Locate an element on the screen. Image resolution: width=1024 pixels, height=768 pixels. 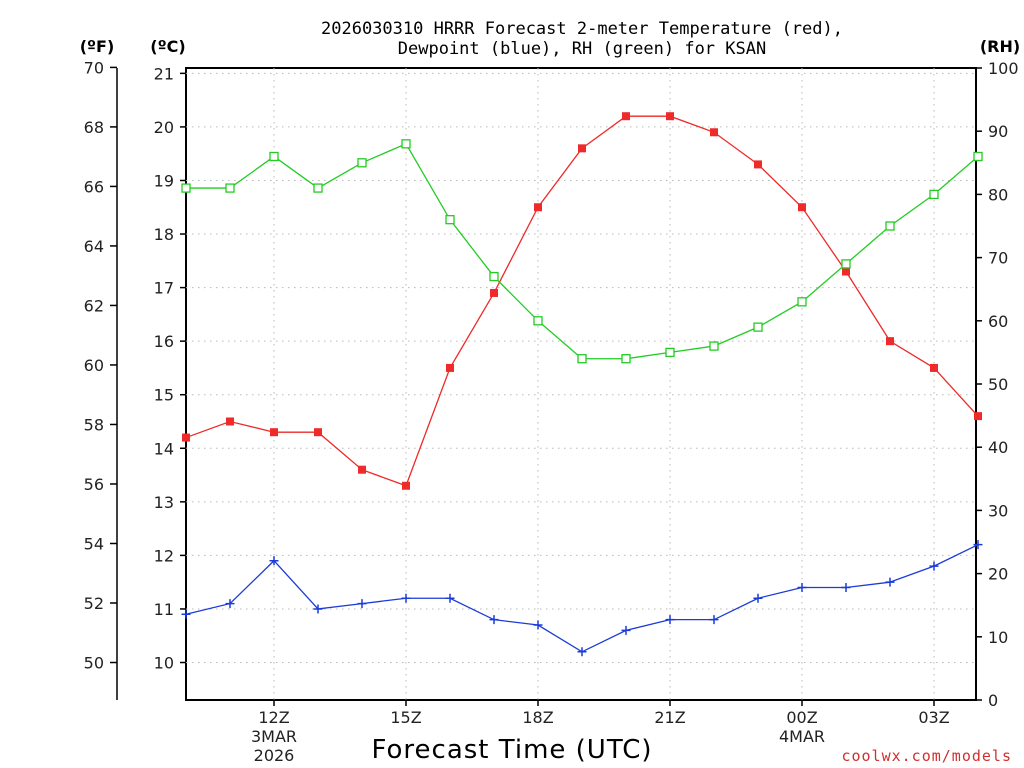
date-tick-label: 2026 is located at coordinates (274, 755).